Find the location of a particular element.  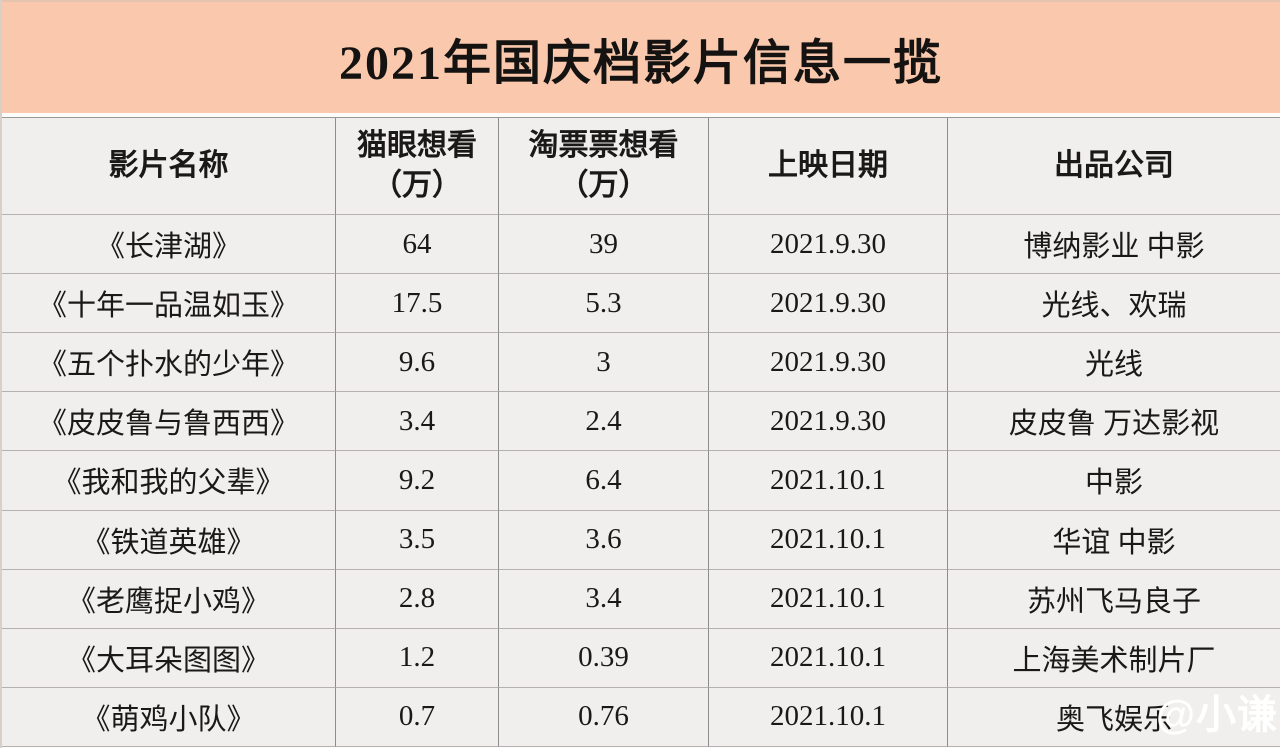

table-cell: 上海美术制片厂 is located at coordinates (1114, 658).